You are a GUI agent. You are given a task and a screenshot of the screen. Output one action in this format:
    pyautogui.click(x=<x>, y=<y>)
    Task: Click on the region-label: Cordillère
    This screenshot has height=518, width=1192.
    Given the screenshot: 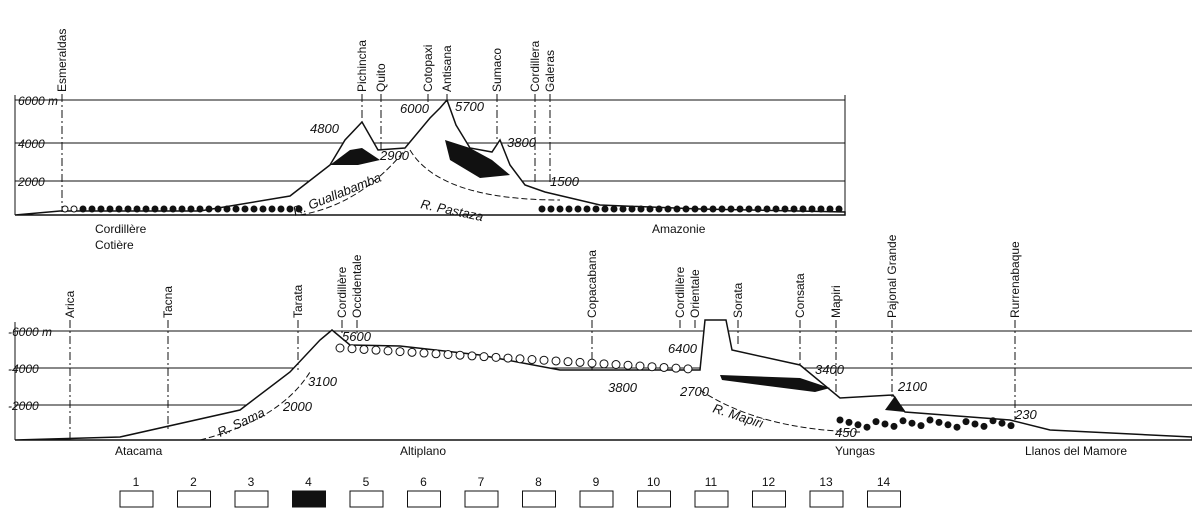 What is the action you would take?
    pyautogui.click(x=121, y=229)
    